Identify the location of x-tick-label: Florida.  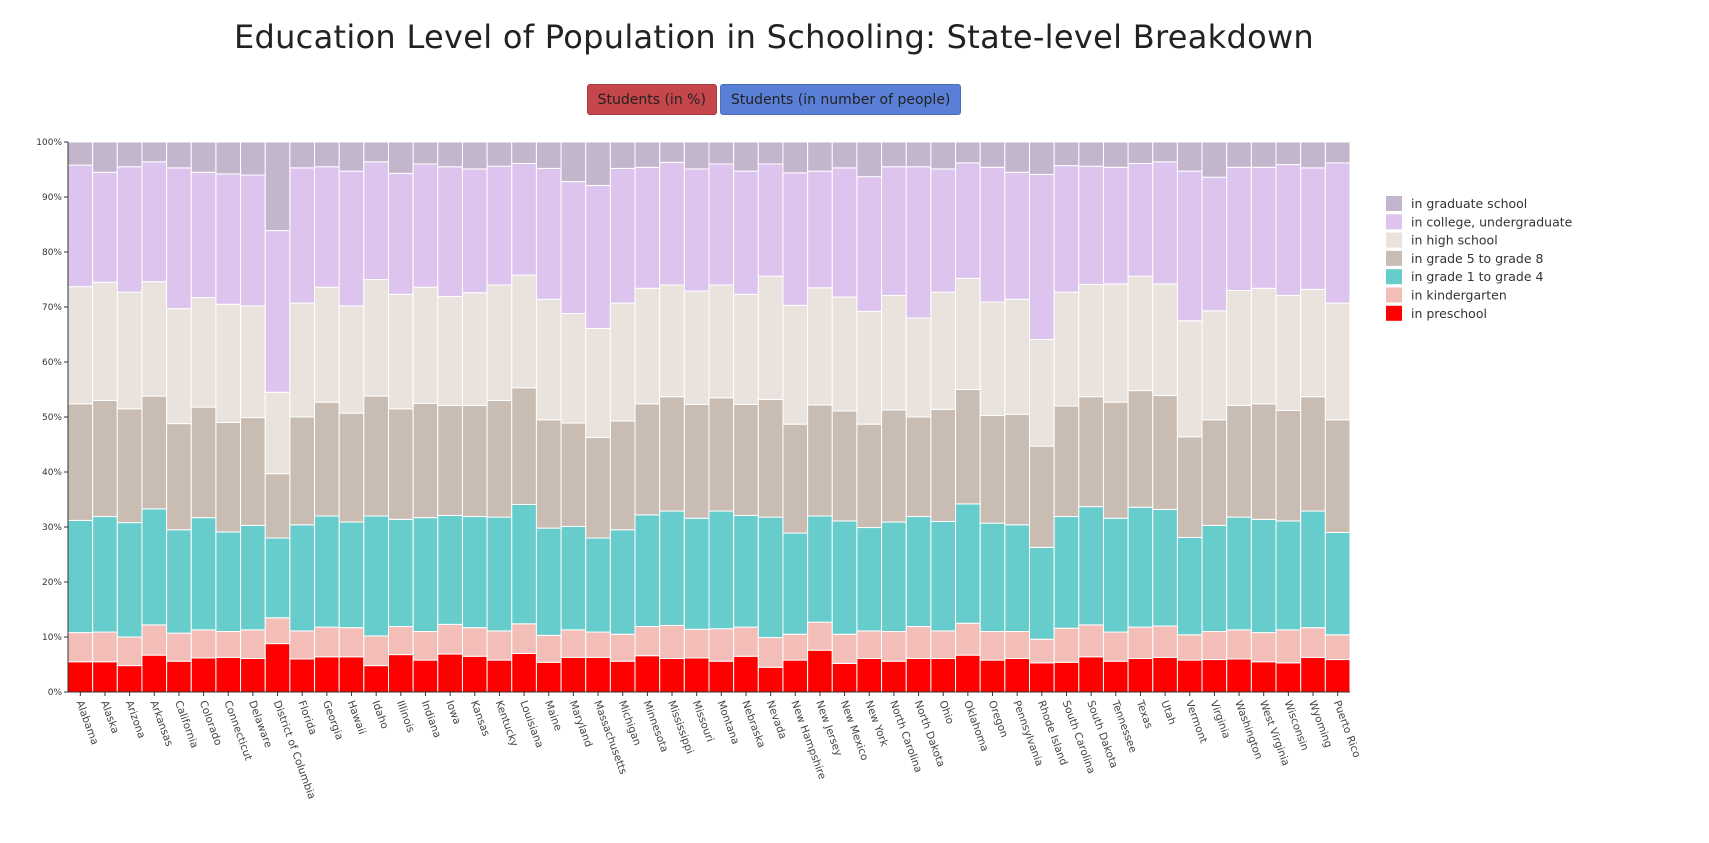
(306, 718).